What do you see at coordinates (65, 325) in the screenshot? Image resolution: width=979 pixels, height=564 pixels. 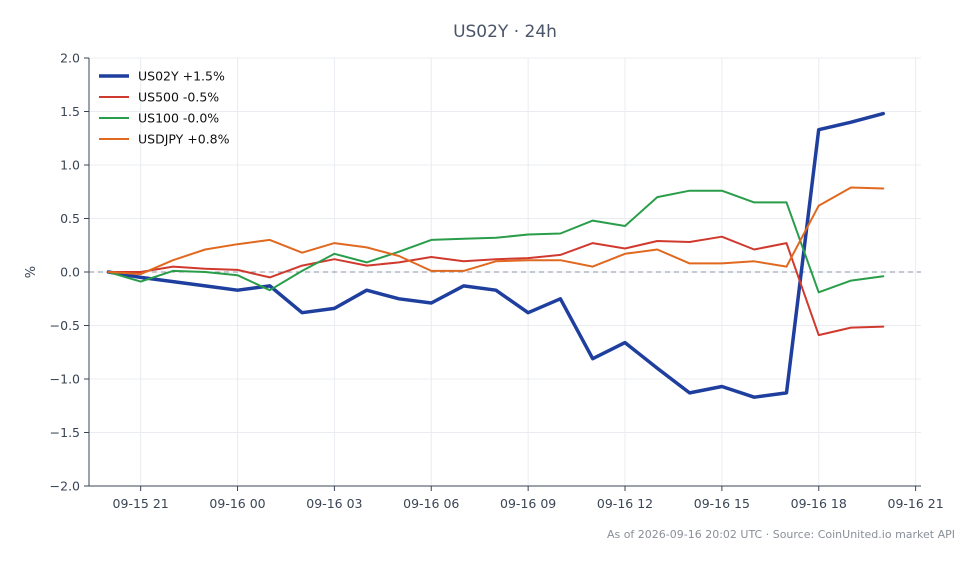 I see `y-tick-label: −0.5` at bounding box center [65, 325].